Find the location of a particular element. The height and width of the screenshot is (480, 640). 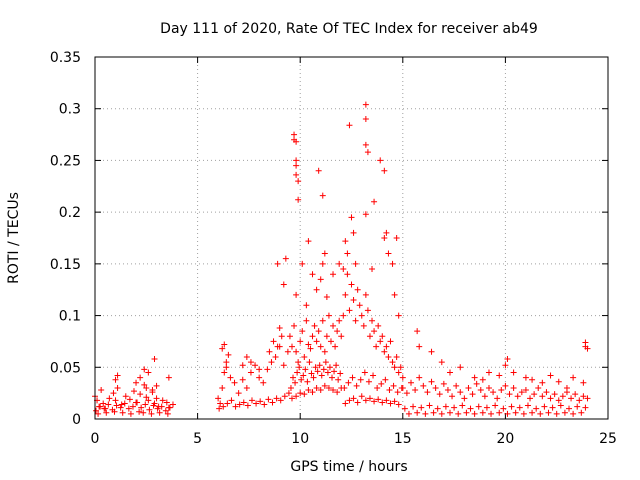

y-tick-label: 0 is located at coordinates (76, 420).